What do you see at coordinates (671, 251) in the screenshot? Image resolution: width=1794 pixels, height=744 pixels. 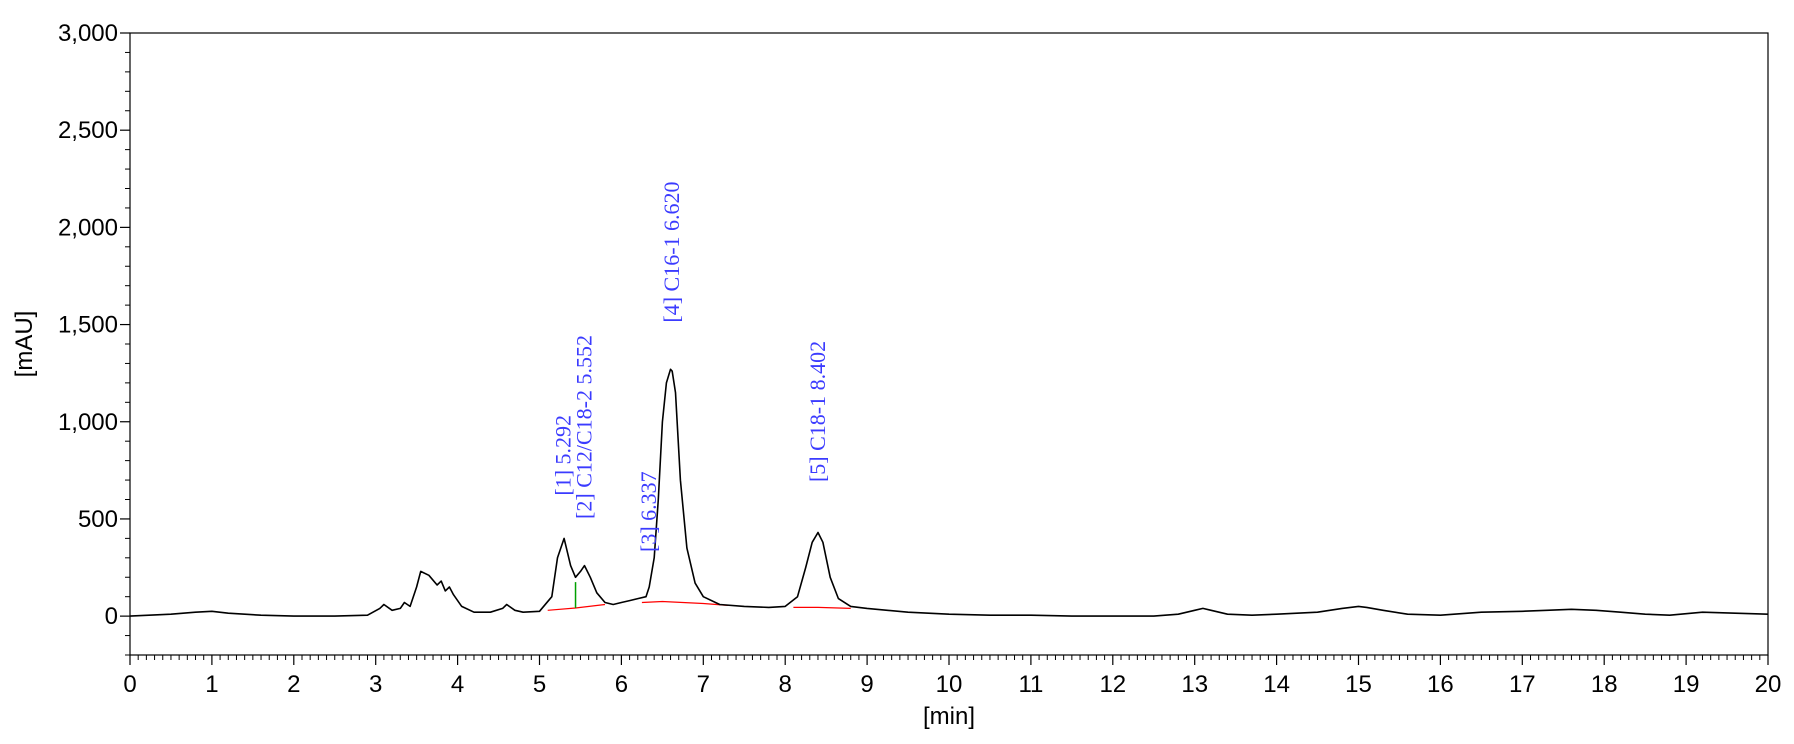 I see `peak-label: [4] C16-1 6.620` at bounding box center [671, 251].